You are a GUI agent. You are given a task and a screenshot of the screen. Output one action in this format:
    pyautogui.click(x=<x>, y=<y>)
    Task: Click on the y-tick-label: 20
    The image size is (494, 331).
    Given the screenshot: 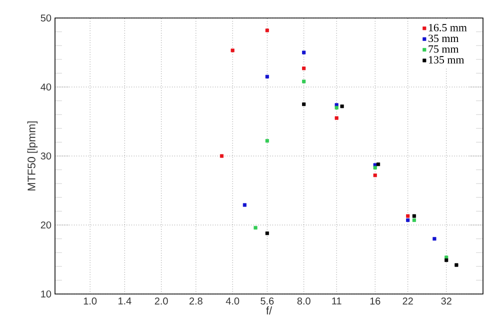 What is the action you would take?
    pyautogui.click(x=46, y=225)
    